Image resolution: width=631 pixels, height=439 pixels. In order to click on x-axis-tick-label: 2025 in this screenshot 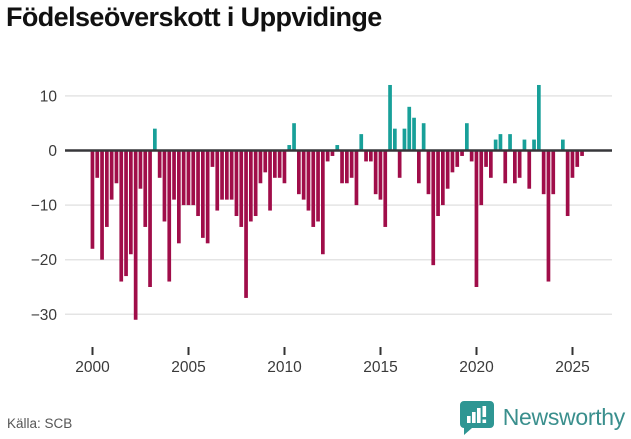, I will do `click(572, 367)`.